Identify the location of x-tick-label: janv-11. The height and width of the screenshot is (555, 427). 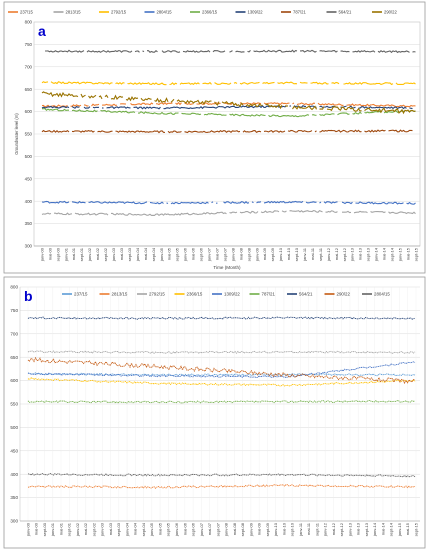
(304, 254).